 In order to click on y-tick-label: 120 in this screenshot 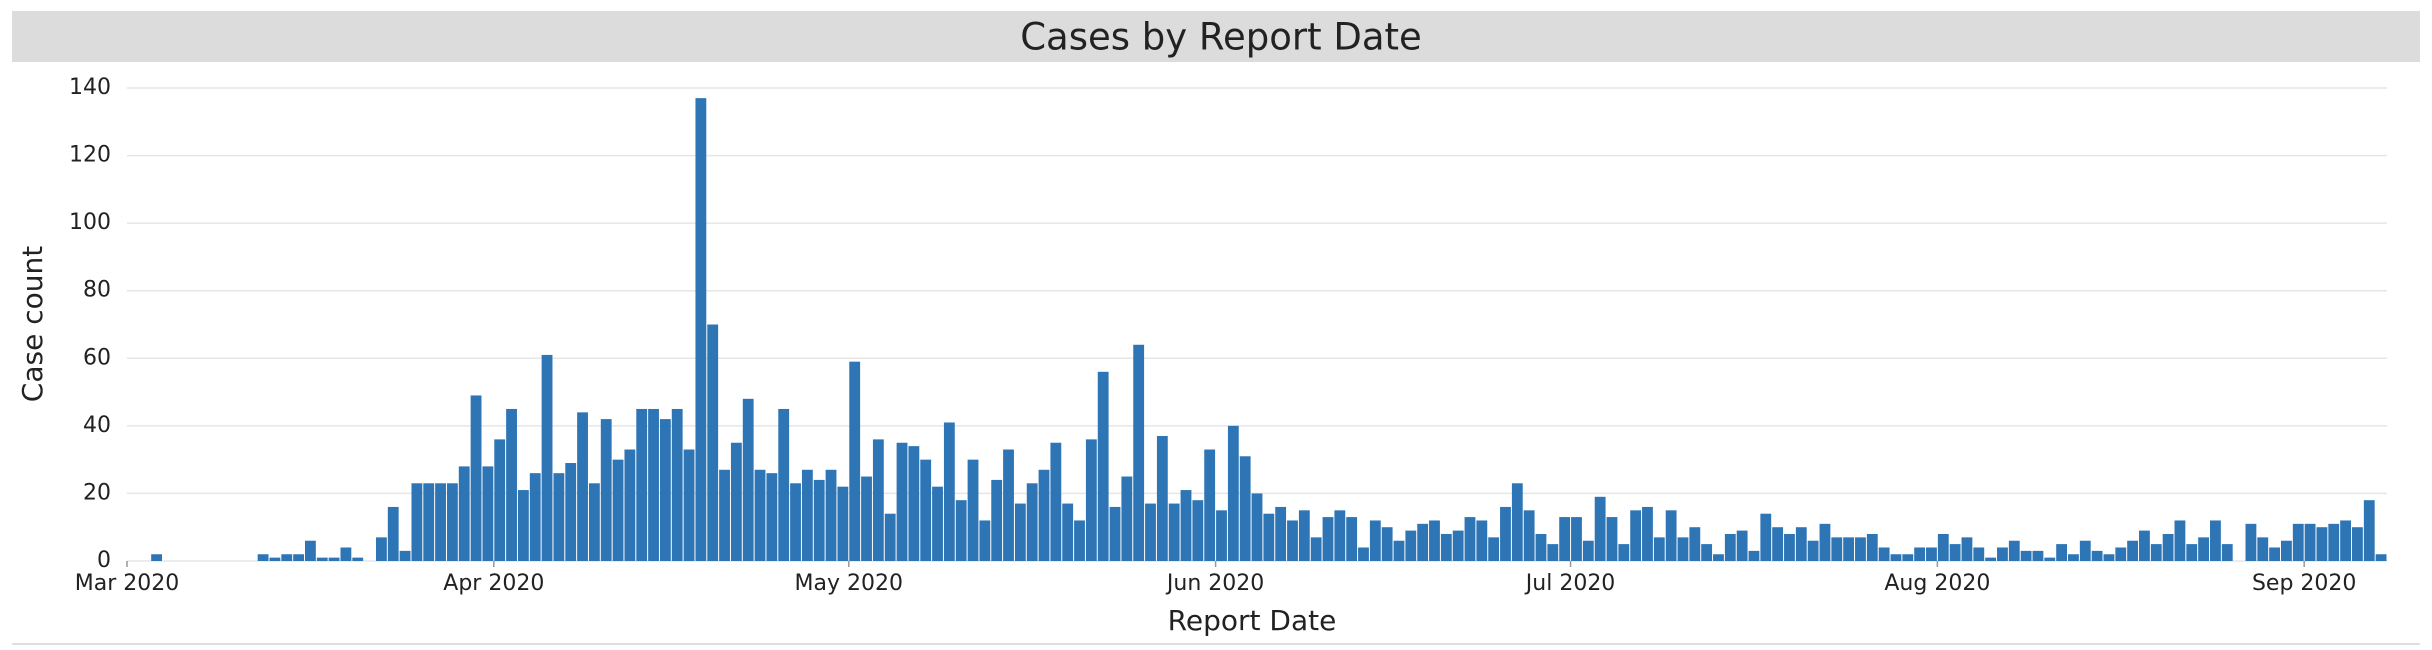, I will do `click(90, 155)`.